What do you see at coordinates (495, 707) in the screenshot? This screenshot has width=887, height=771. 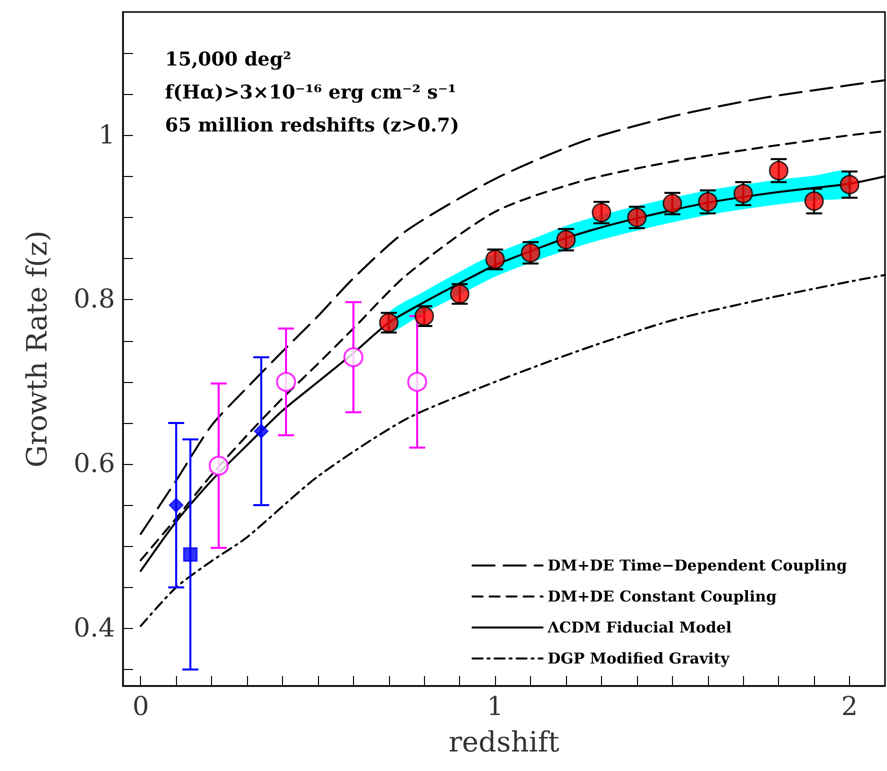 I see `x-tick-label: 1` at bounding box center [495, 707].